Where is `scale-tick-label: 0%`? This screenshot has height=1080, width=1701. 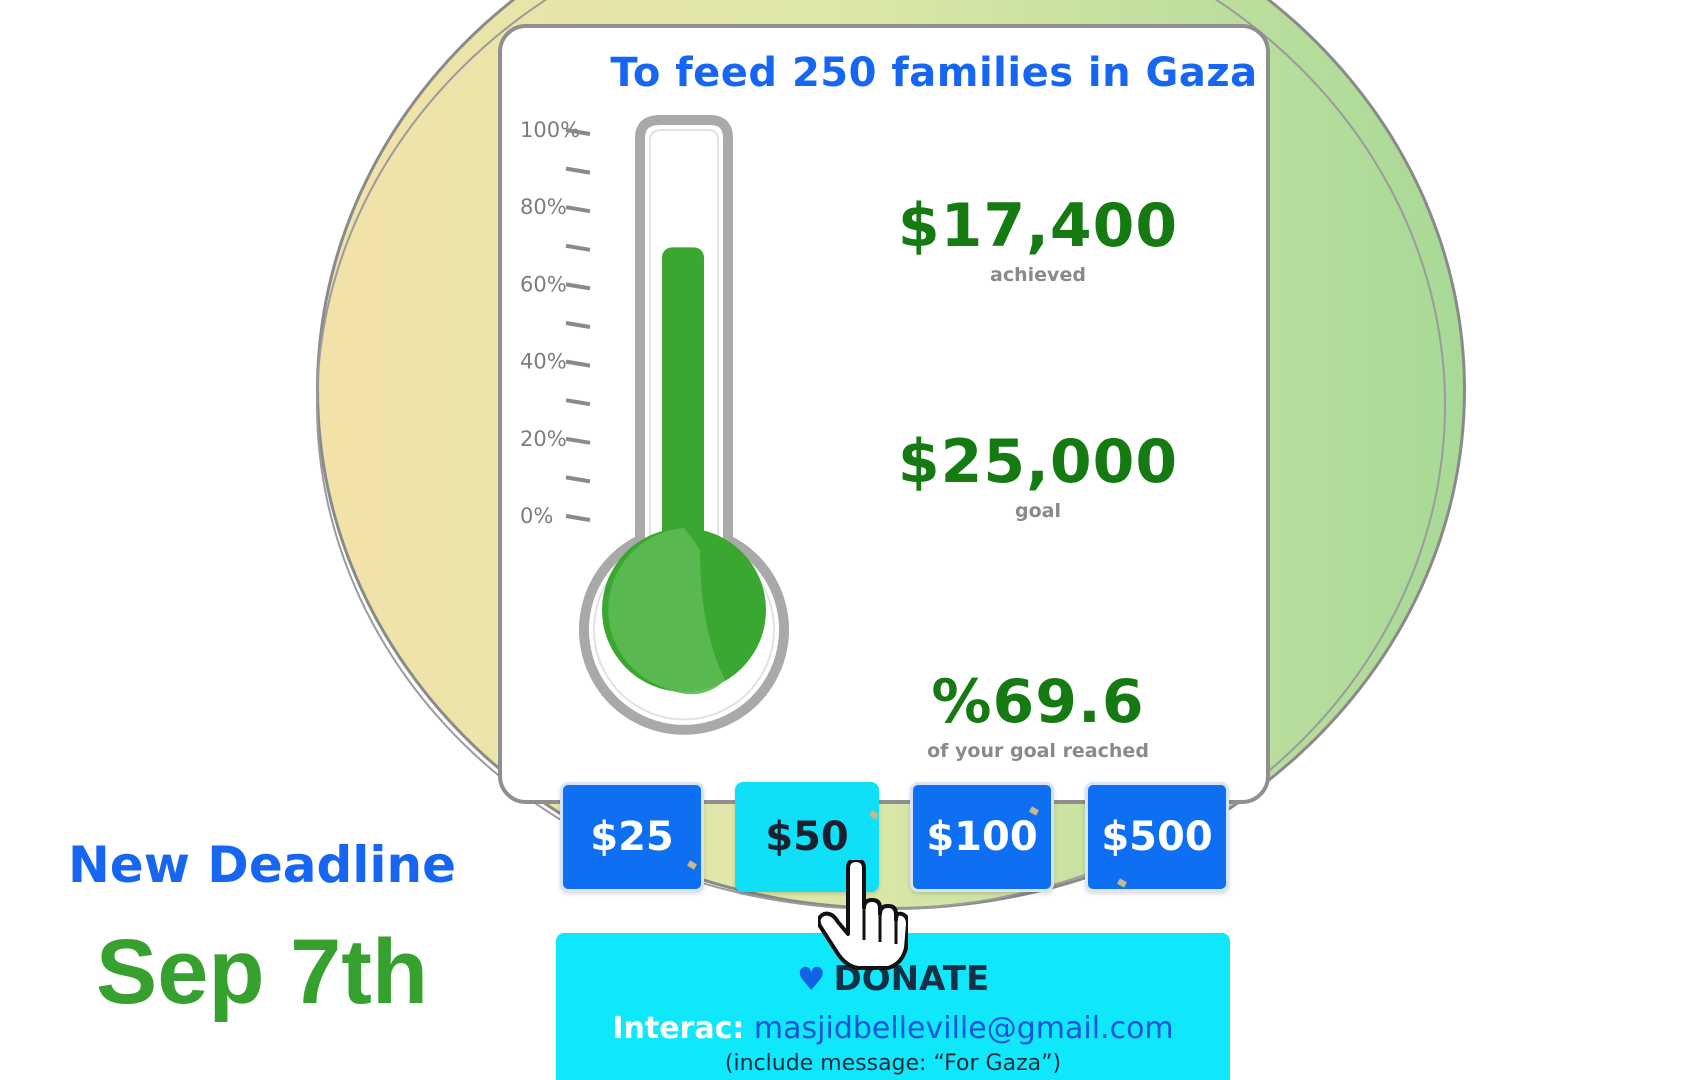
scale-tick-label: 0% is located at coordinates (536, 516).